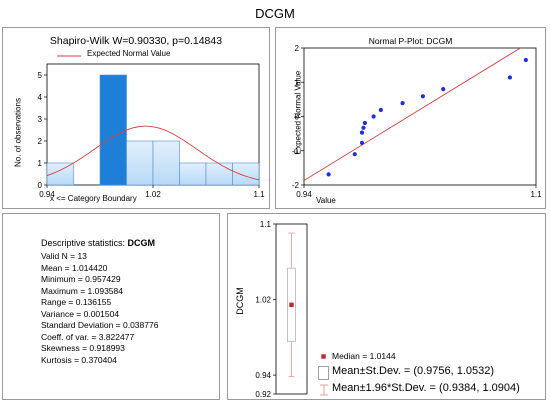  Describe the element at coordinates (364, 356) in the screenshot. I see `median-legend-label: Median = 1.0144` at that location.